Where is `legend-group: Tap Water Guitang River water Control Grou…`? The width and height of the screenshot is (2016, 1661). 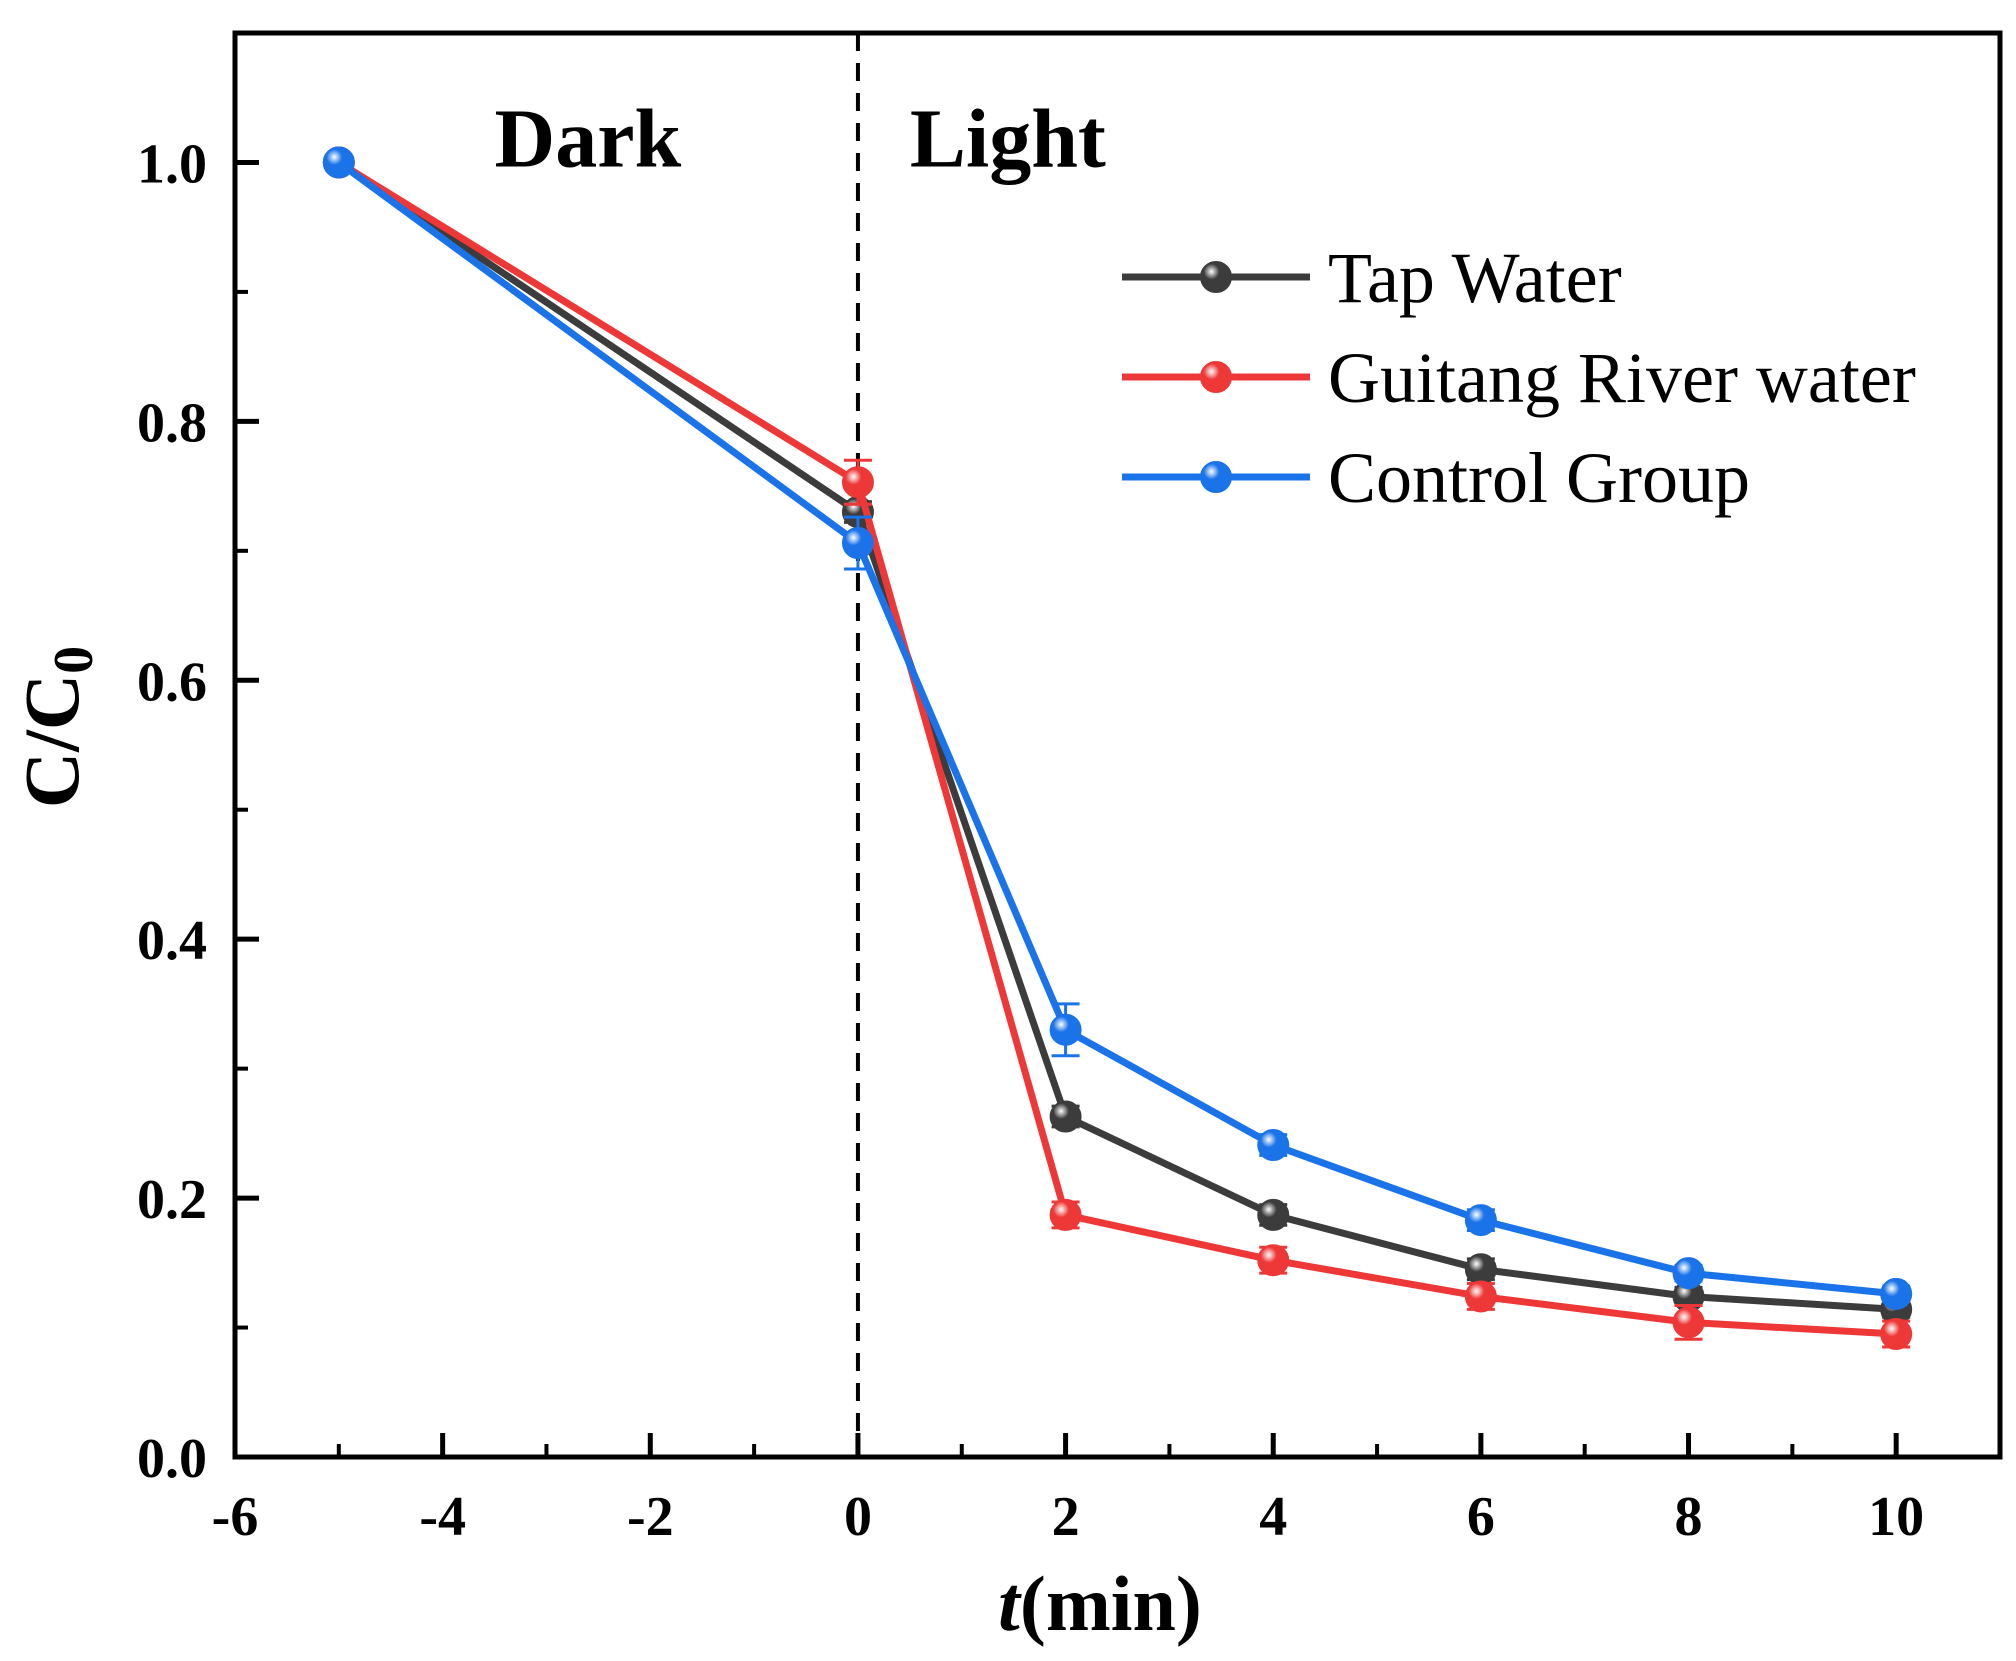
legend-group: Tap Water Guitang River water Control Grou… is located at coordinates (1519, 378).